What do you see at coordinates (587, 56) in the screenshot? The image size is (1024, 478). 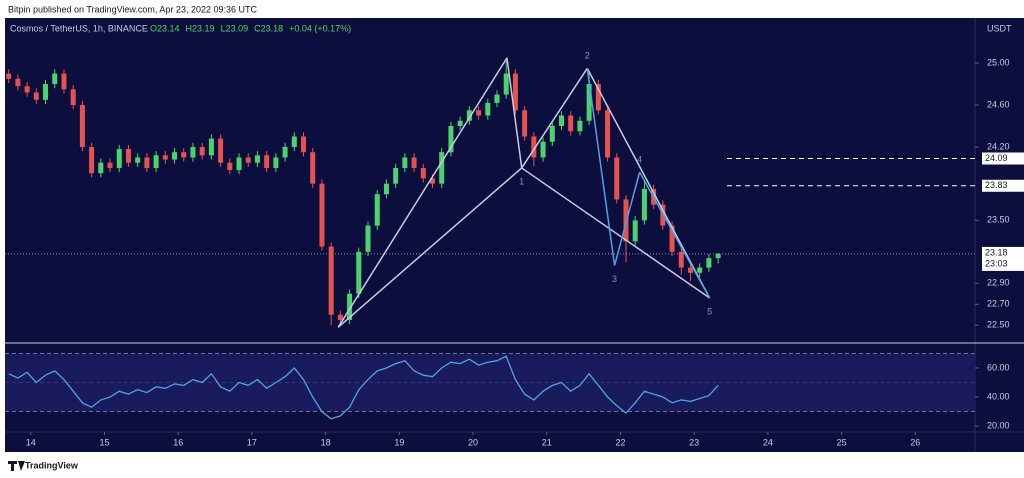 I see `pattern-label: 2` at bounding box center [587, 56].